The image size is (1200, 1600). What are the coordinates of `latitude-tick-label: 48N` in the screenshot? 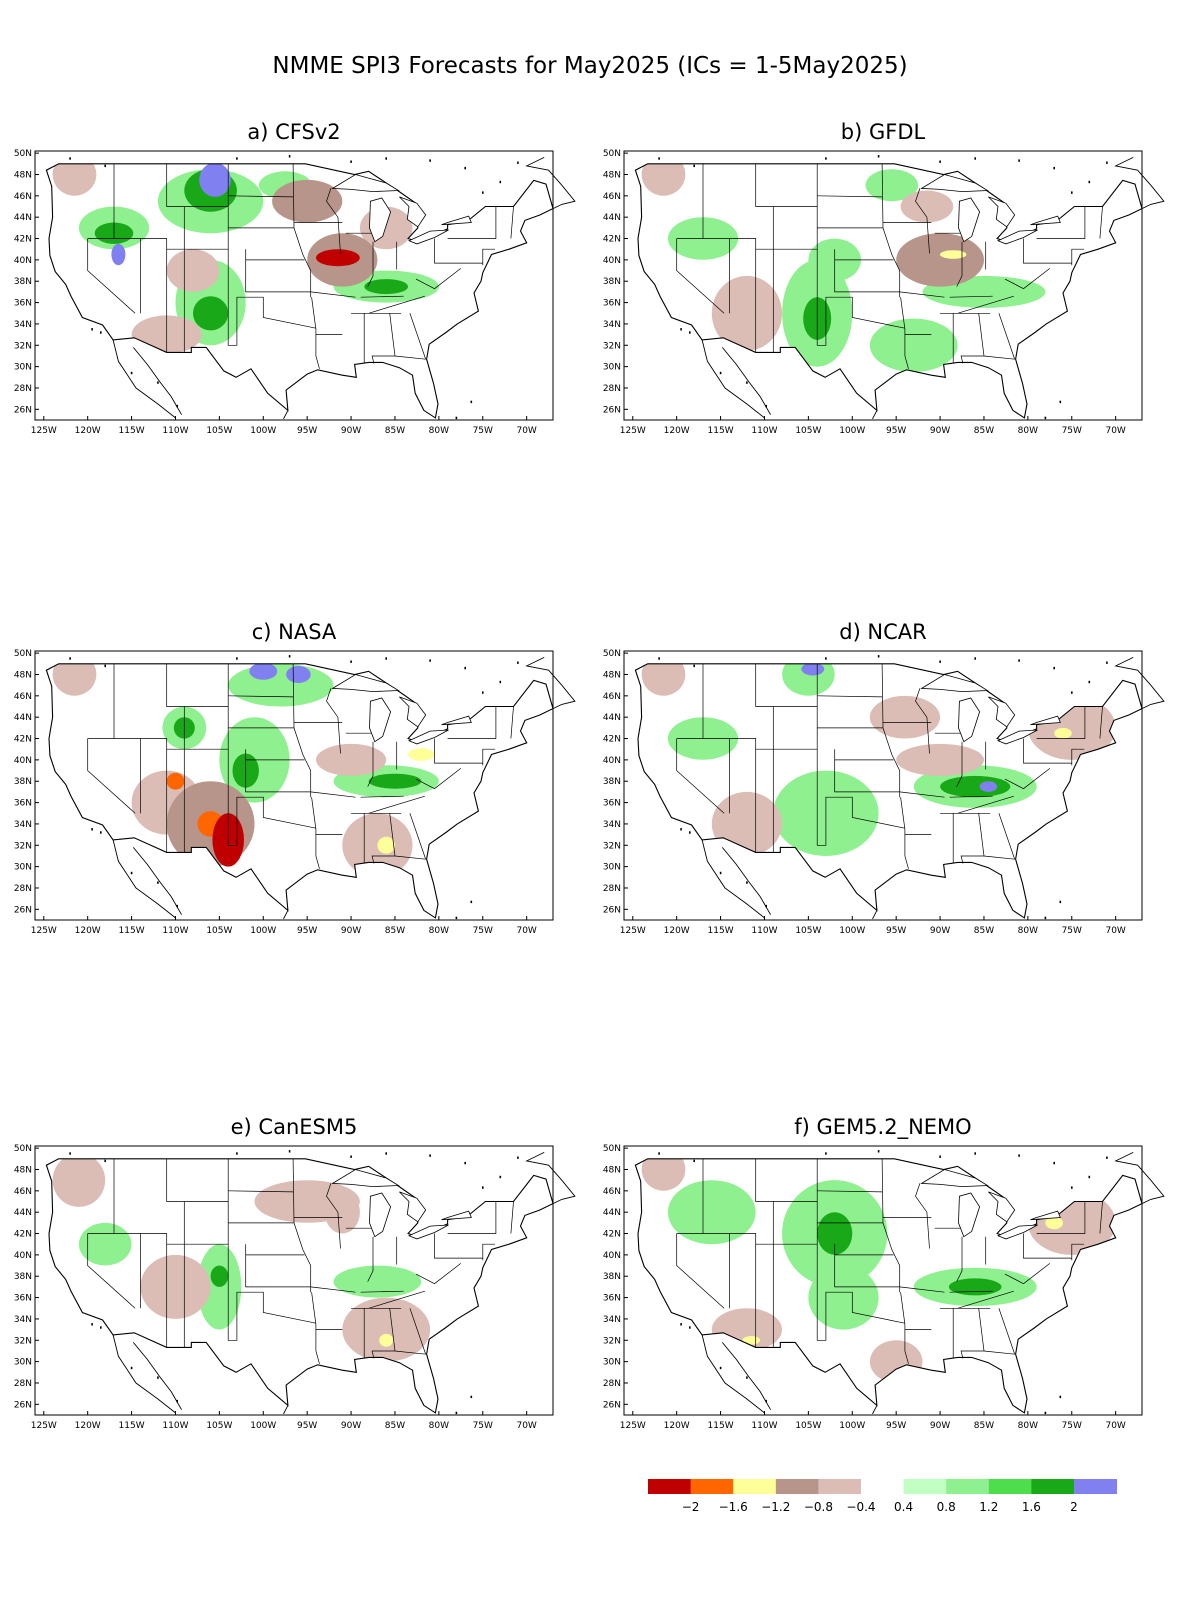 It's located at (23, 1170).